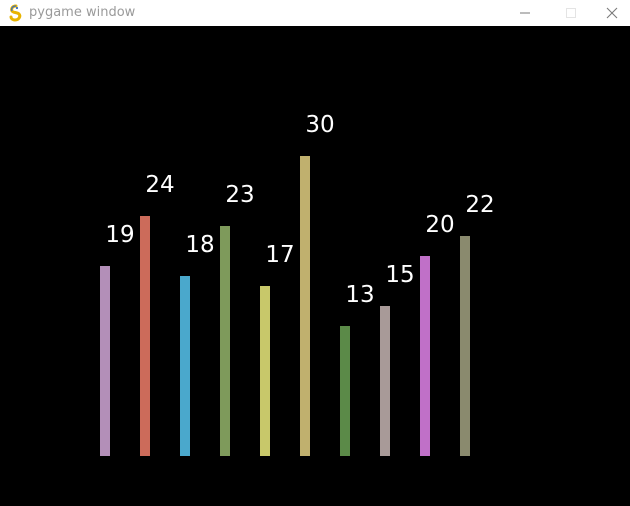 This screenshot has height=506, width=630. I want to click on close-button, so click(611, 13).